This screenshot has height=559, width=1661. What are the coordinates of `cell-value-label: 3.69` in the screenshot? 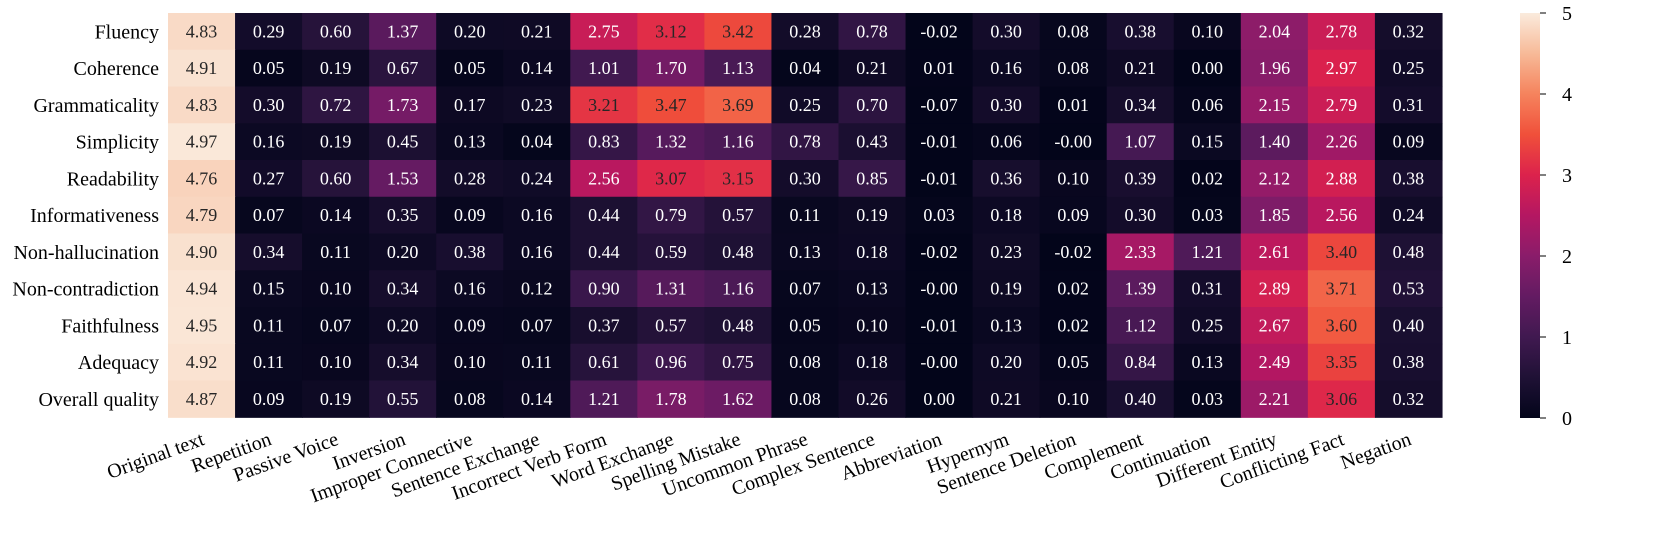 It's located at (738, 105).